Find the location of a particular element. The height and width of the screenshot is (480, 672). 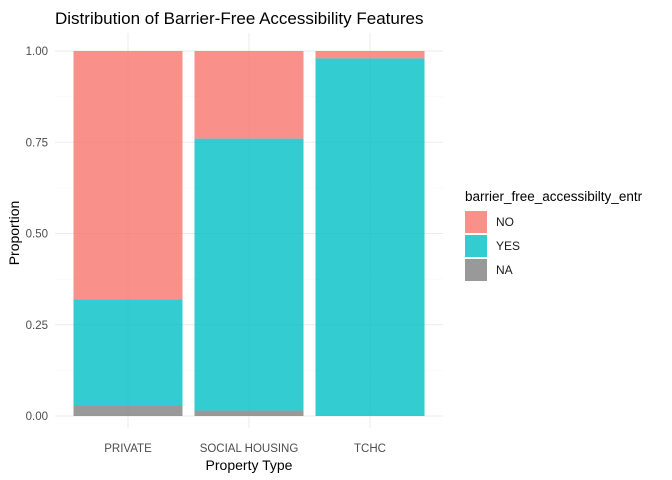

legend-title: barrier_free_accessibilty_entr is located at coordinates (554, 196).